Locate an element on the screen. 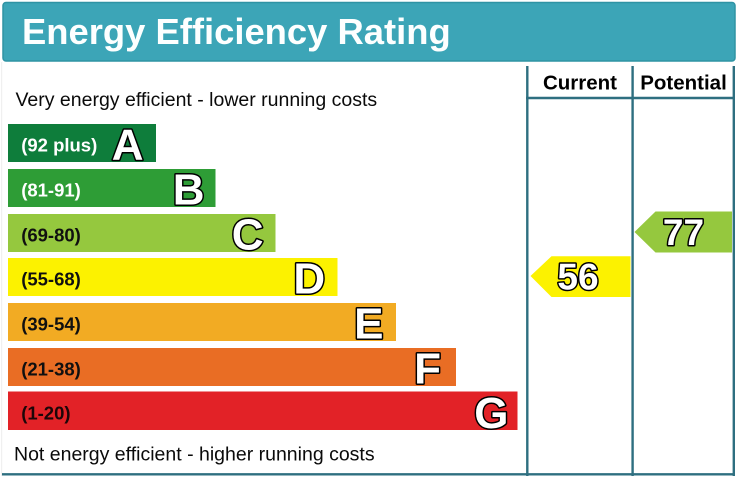 The width and height of the screenshot is (738, 483). svg-text: Current is located at coordinates (580, 83).